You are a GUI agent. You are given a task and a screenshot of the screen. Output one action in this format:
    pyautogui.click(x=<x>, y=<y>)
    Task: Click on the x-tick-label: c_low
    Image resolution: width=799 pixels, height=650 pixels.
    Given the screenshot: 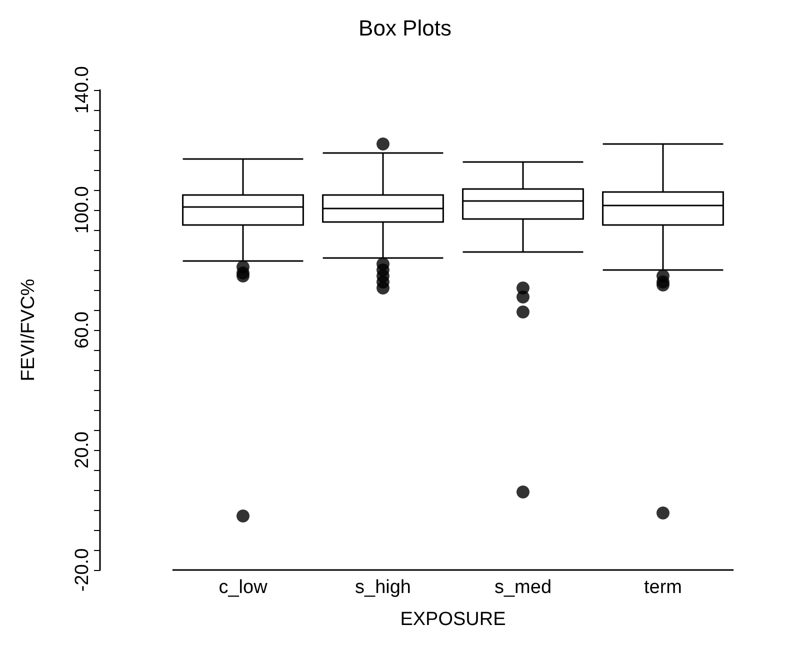 What is the action you would take?
    pyautogui.click(x=243, y=587)
    